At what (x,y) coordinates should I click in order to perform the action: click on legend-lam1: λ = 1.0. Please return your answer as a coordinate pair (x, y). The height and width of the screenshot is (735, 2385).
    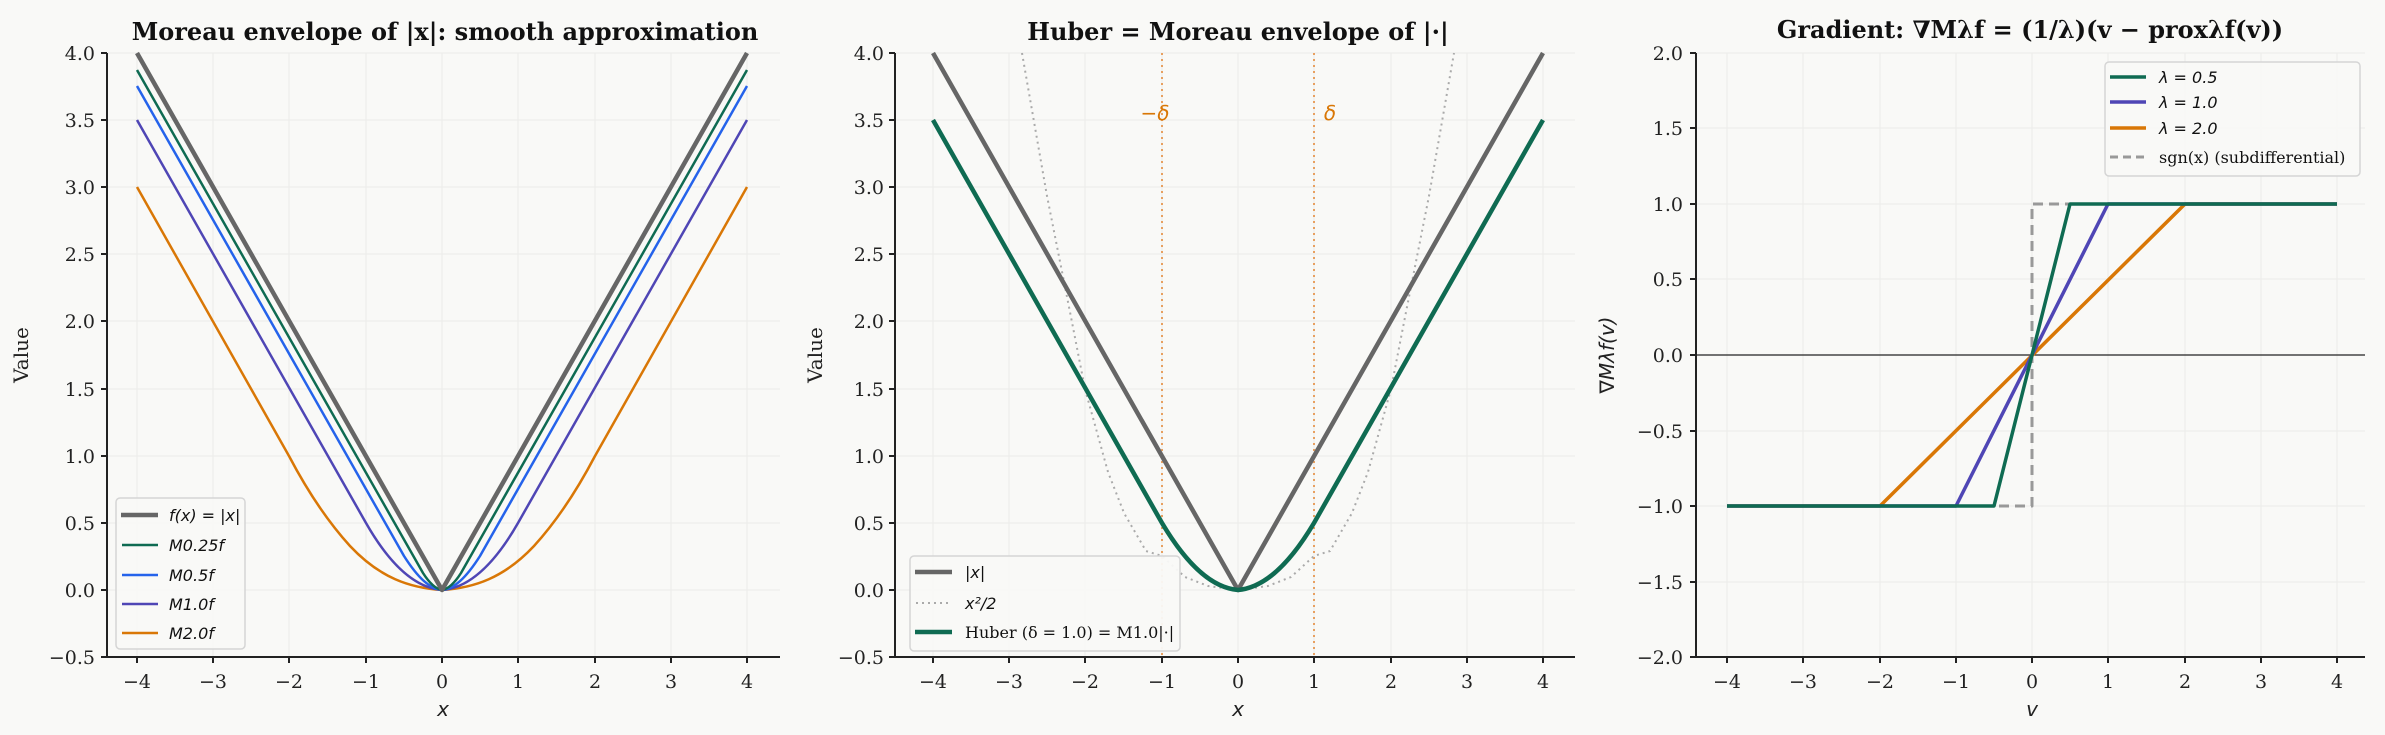
    Looking at the image, I should click on (2188, 102).